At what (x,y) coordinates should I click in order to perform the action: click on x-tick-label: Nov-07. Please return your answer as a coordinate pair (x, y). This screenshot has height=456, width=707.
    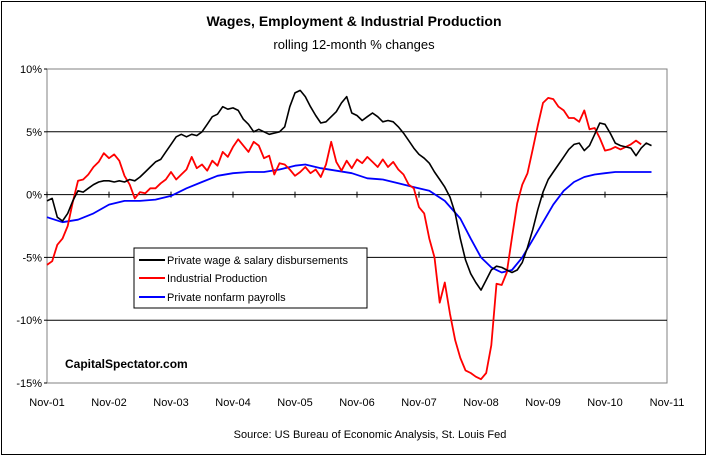
    Looking at the image, I should click on (418, 403).